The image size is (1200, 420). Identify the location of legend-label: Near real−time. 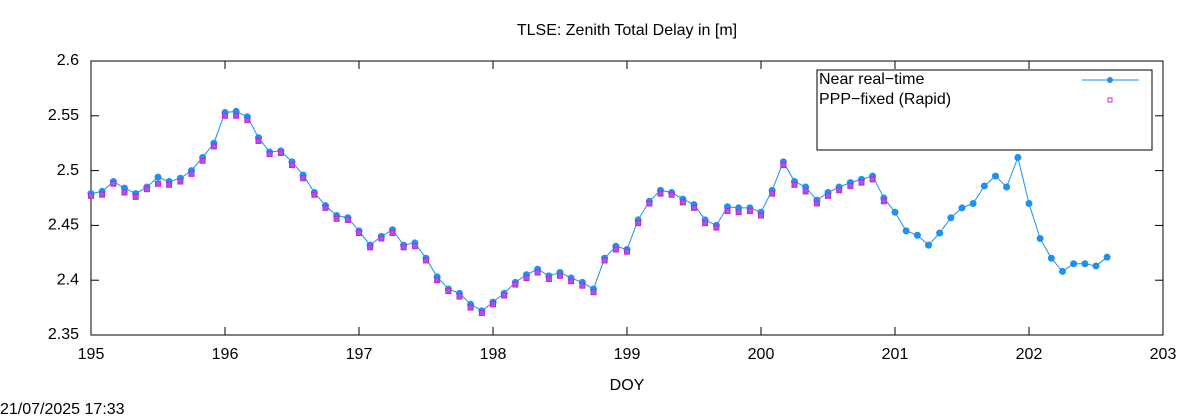
(871, 79).